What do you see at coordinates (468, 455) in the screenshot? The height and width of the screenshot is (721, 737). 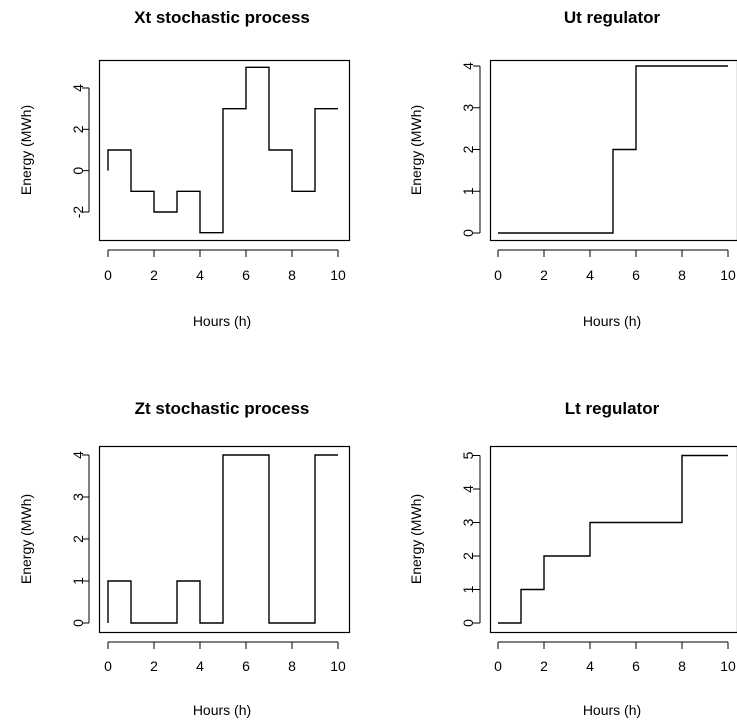 I see `y-tick-label: 5` at bounding box center [468, 455].